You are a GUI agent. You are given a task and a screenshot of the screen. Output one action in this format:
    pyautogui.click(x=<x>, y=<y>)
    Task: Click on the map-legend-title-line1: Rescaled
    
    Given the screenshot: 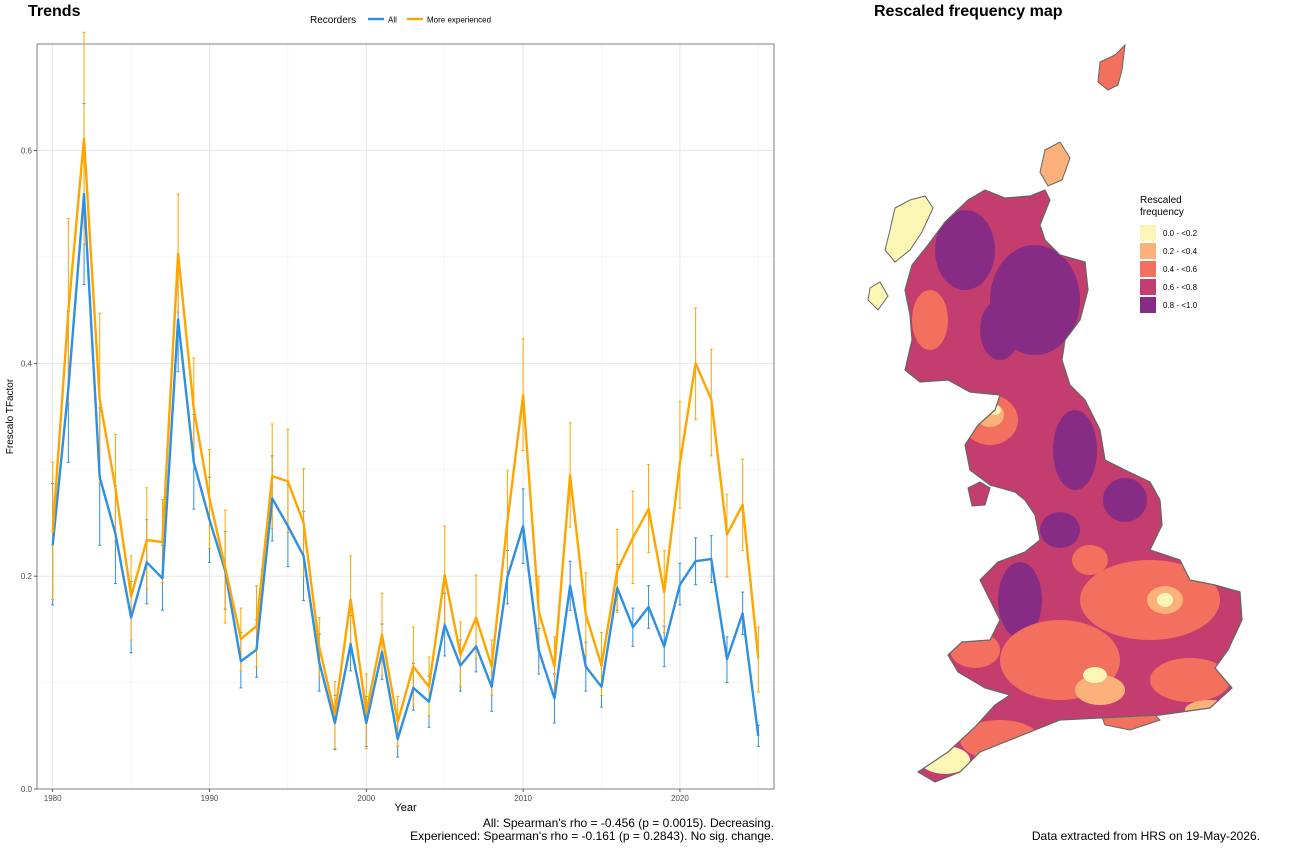 What is the action you would take?
    pyautogui.click(x=1161, y=200)
    